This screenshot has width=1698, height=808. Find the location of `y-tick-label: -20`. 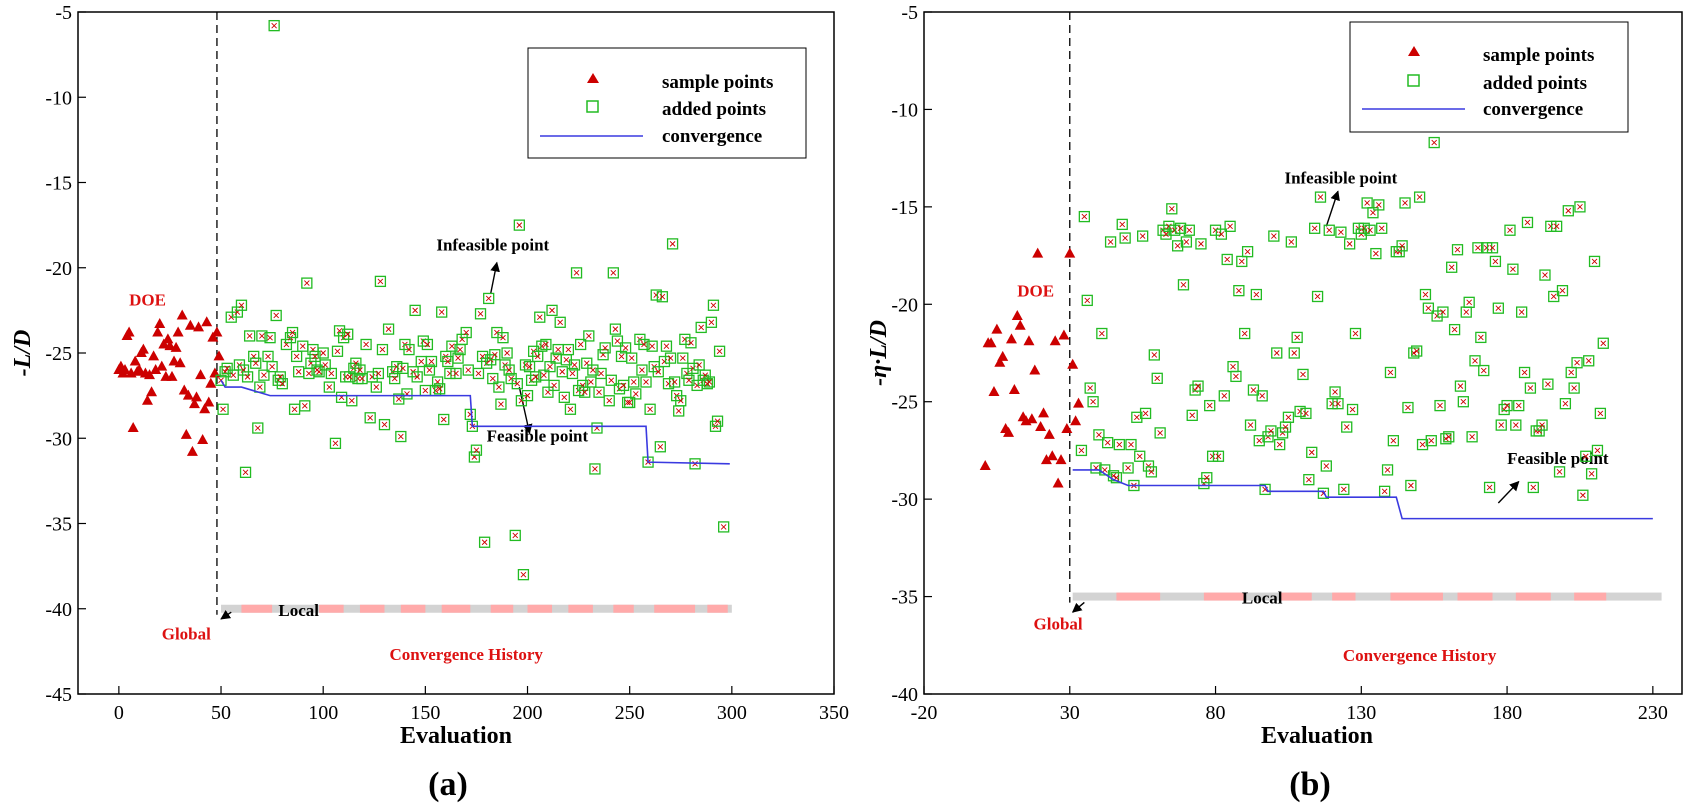

y-tick-label: -20 is located at coordinates (58, 269).